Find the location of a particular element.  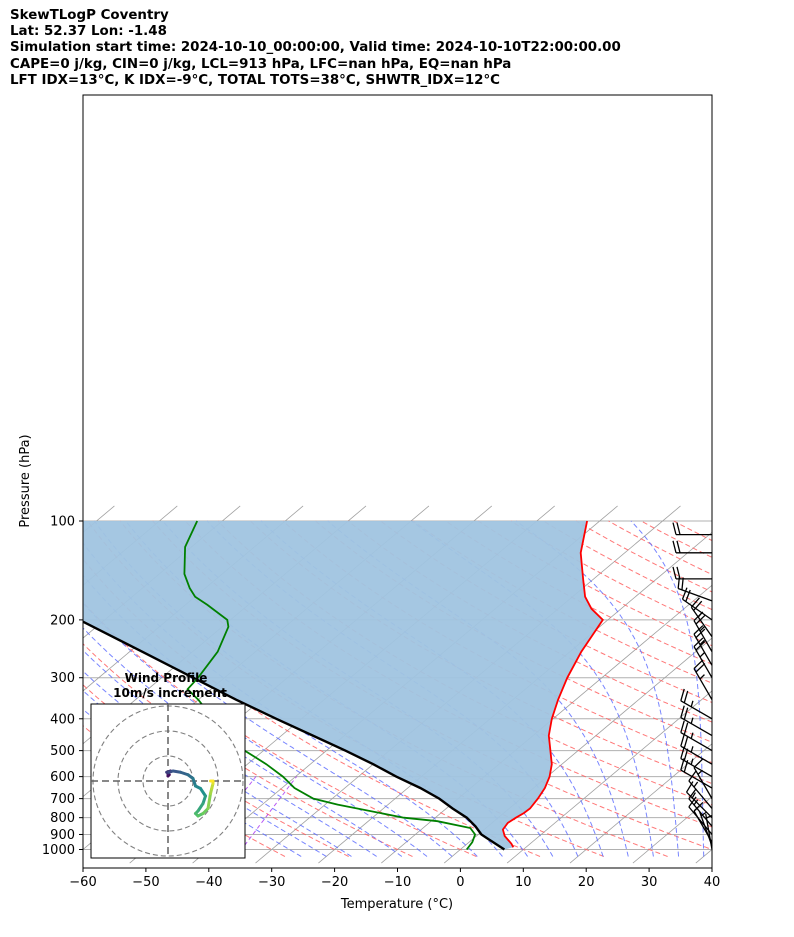

parcel-profile-line is located at coordinates (294, 735).